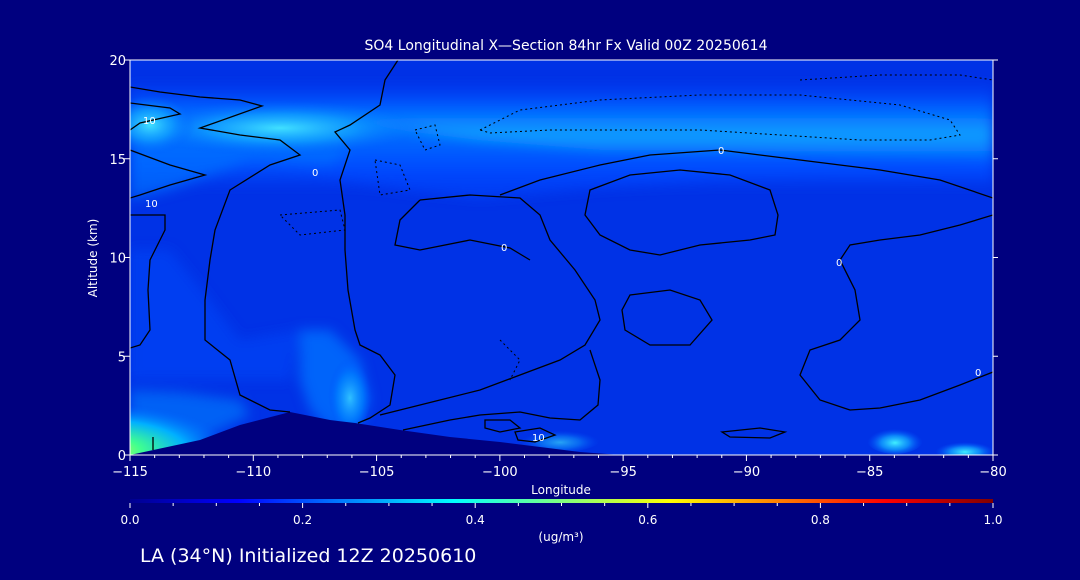 The image size is (1080, 580). Describe the element at coordinates (992, 520) in the screenshot. I see `colorbar-tick-label: 1.0` at that location.